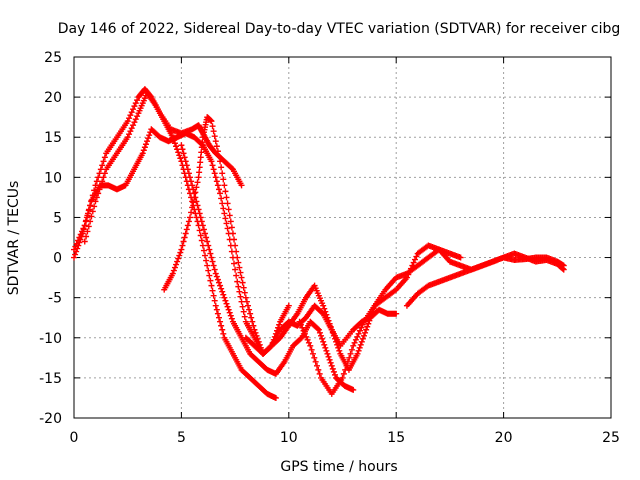  What do you see at coordinates (53, 98) in the screenshot?
I see `y-tick-label: 20` at bounding box center [53, 98].